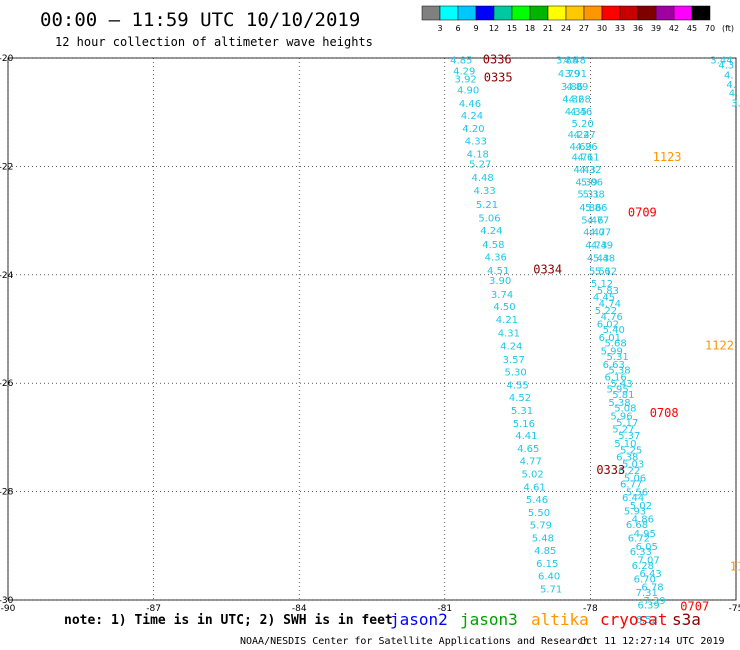 The width and height of the screenshot is (740, 650). I want to click on wave-height-value: 4.73, so click(596, 245).